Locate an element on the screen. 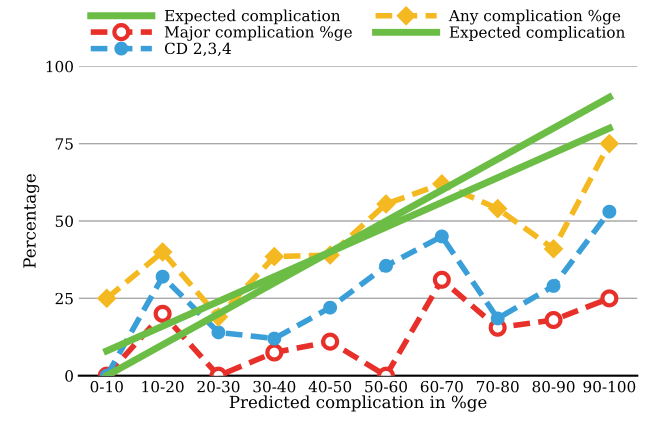  y-tick-label: 75 is located at coordinates (64, 144).